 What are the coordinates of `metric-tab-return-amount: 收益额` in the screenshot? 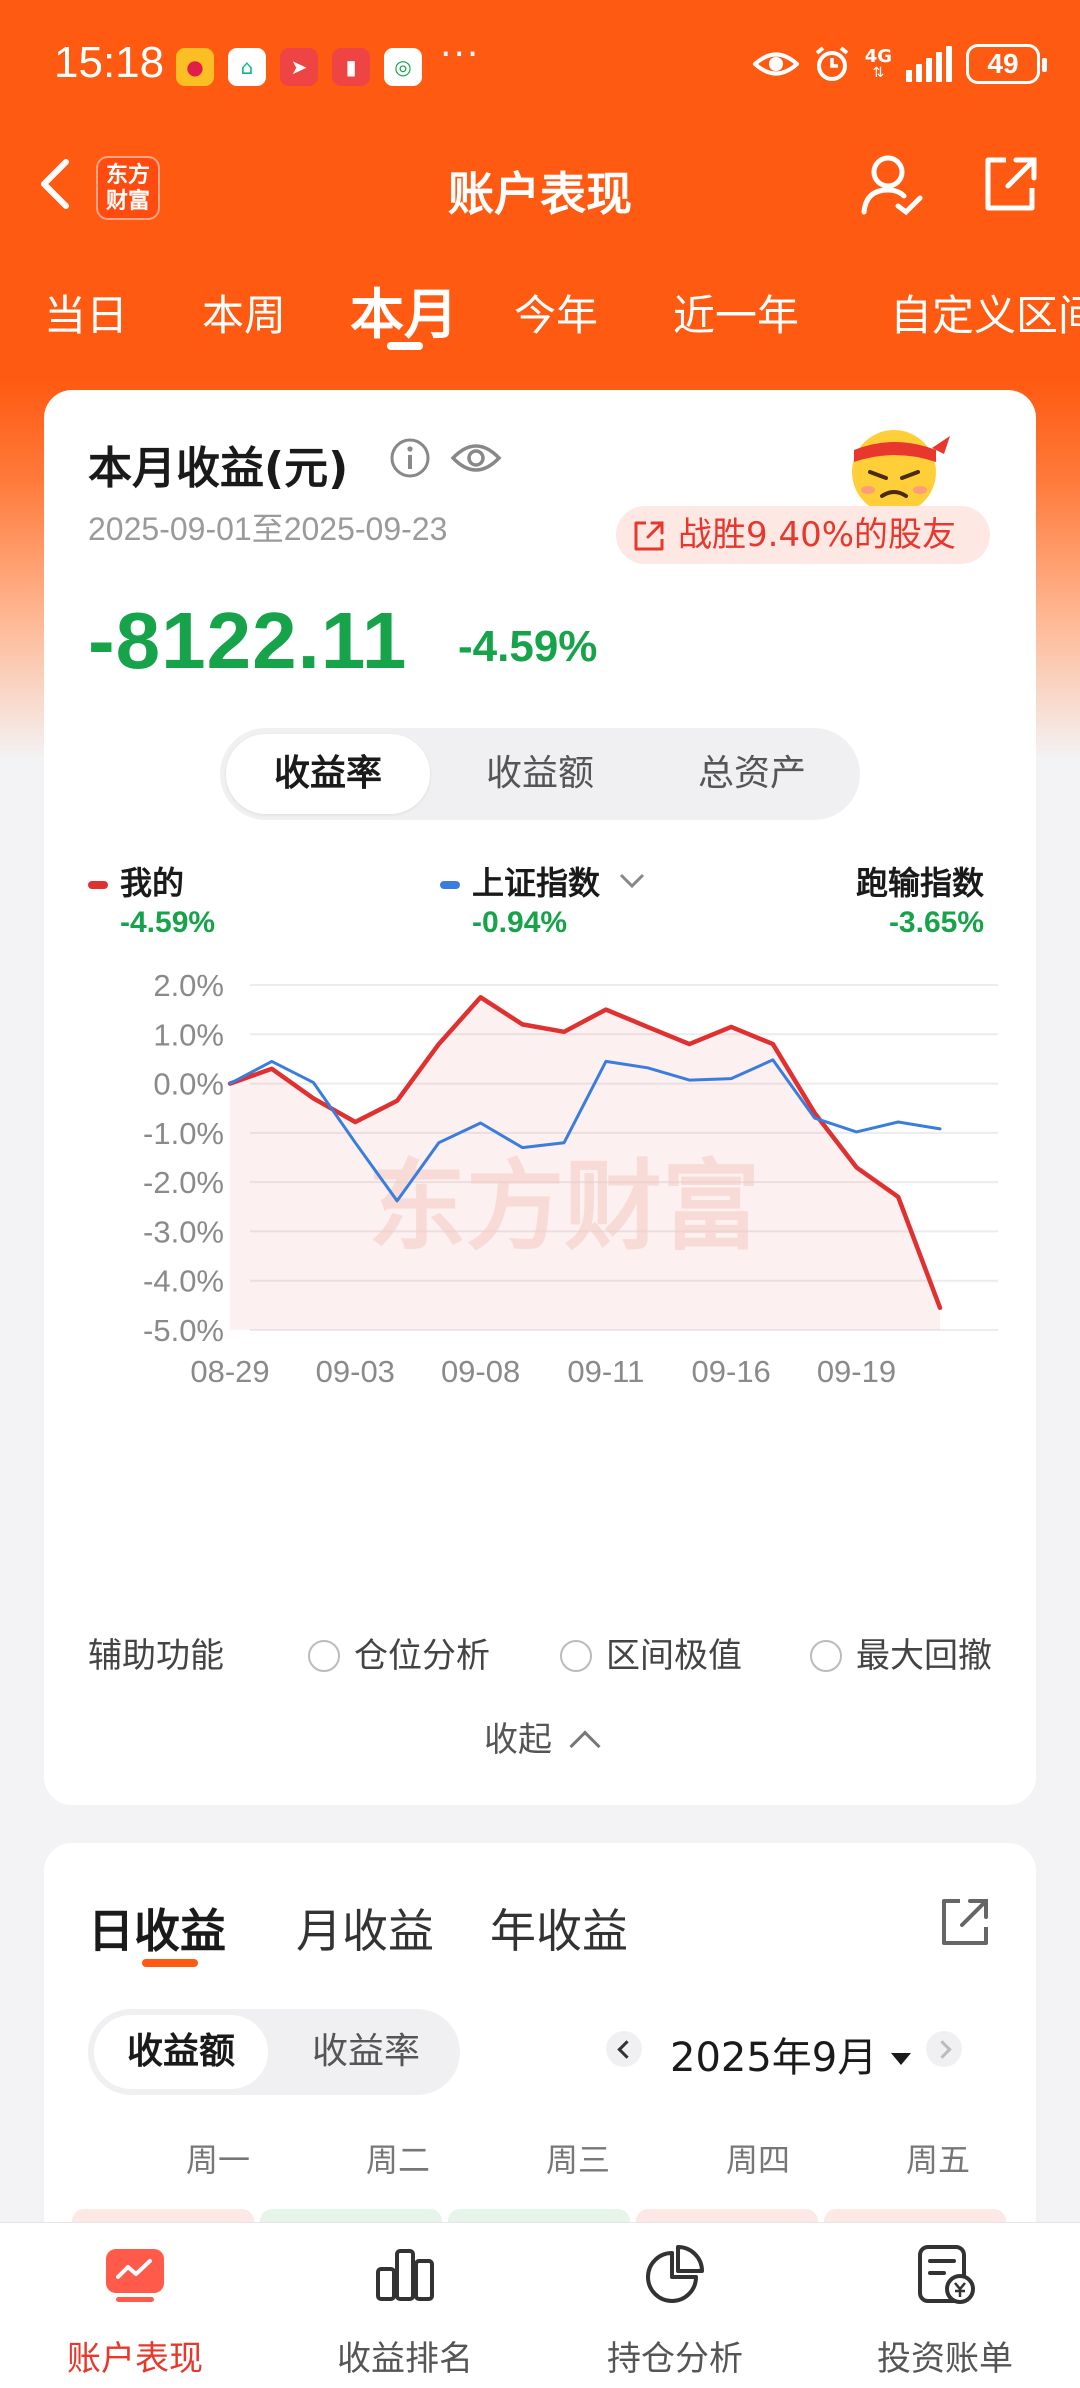 It's located at (539, 773).